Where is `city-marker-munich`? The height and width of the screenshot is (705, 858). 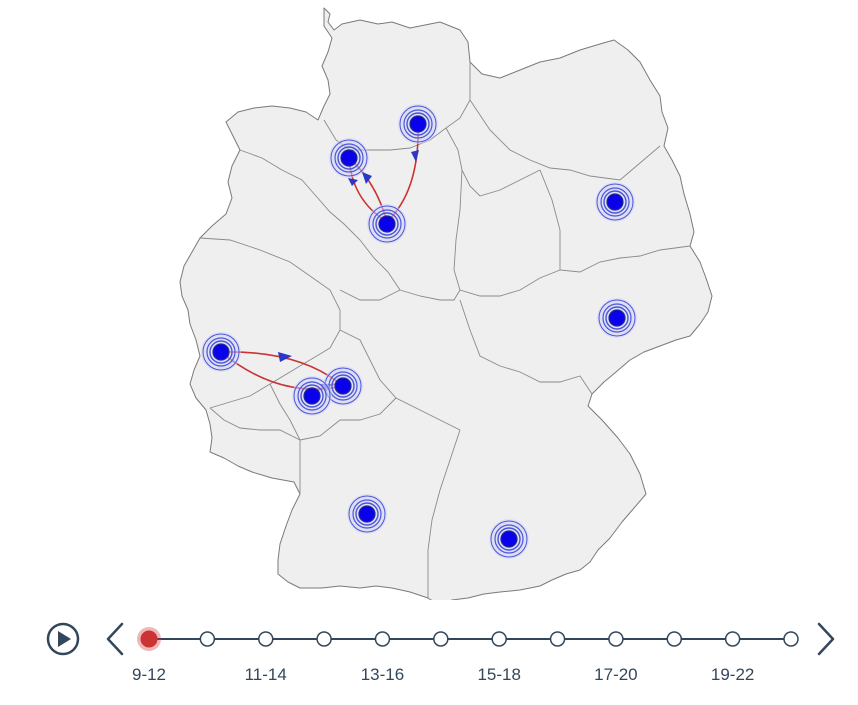 city-marker-munich is located at coordinates (509, 539).